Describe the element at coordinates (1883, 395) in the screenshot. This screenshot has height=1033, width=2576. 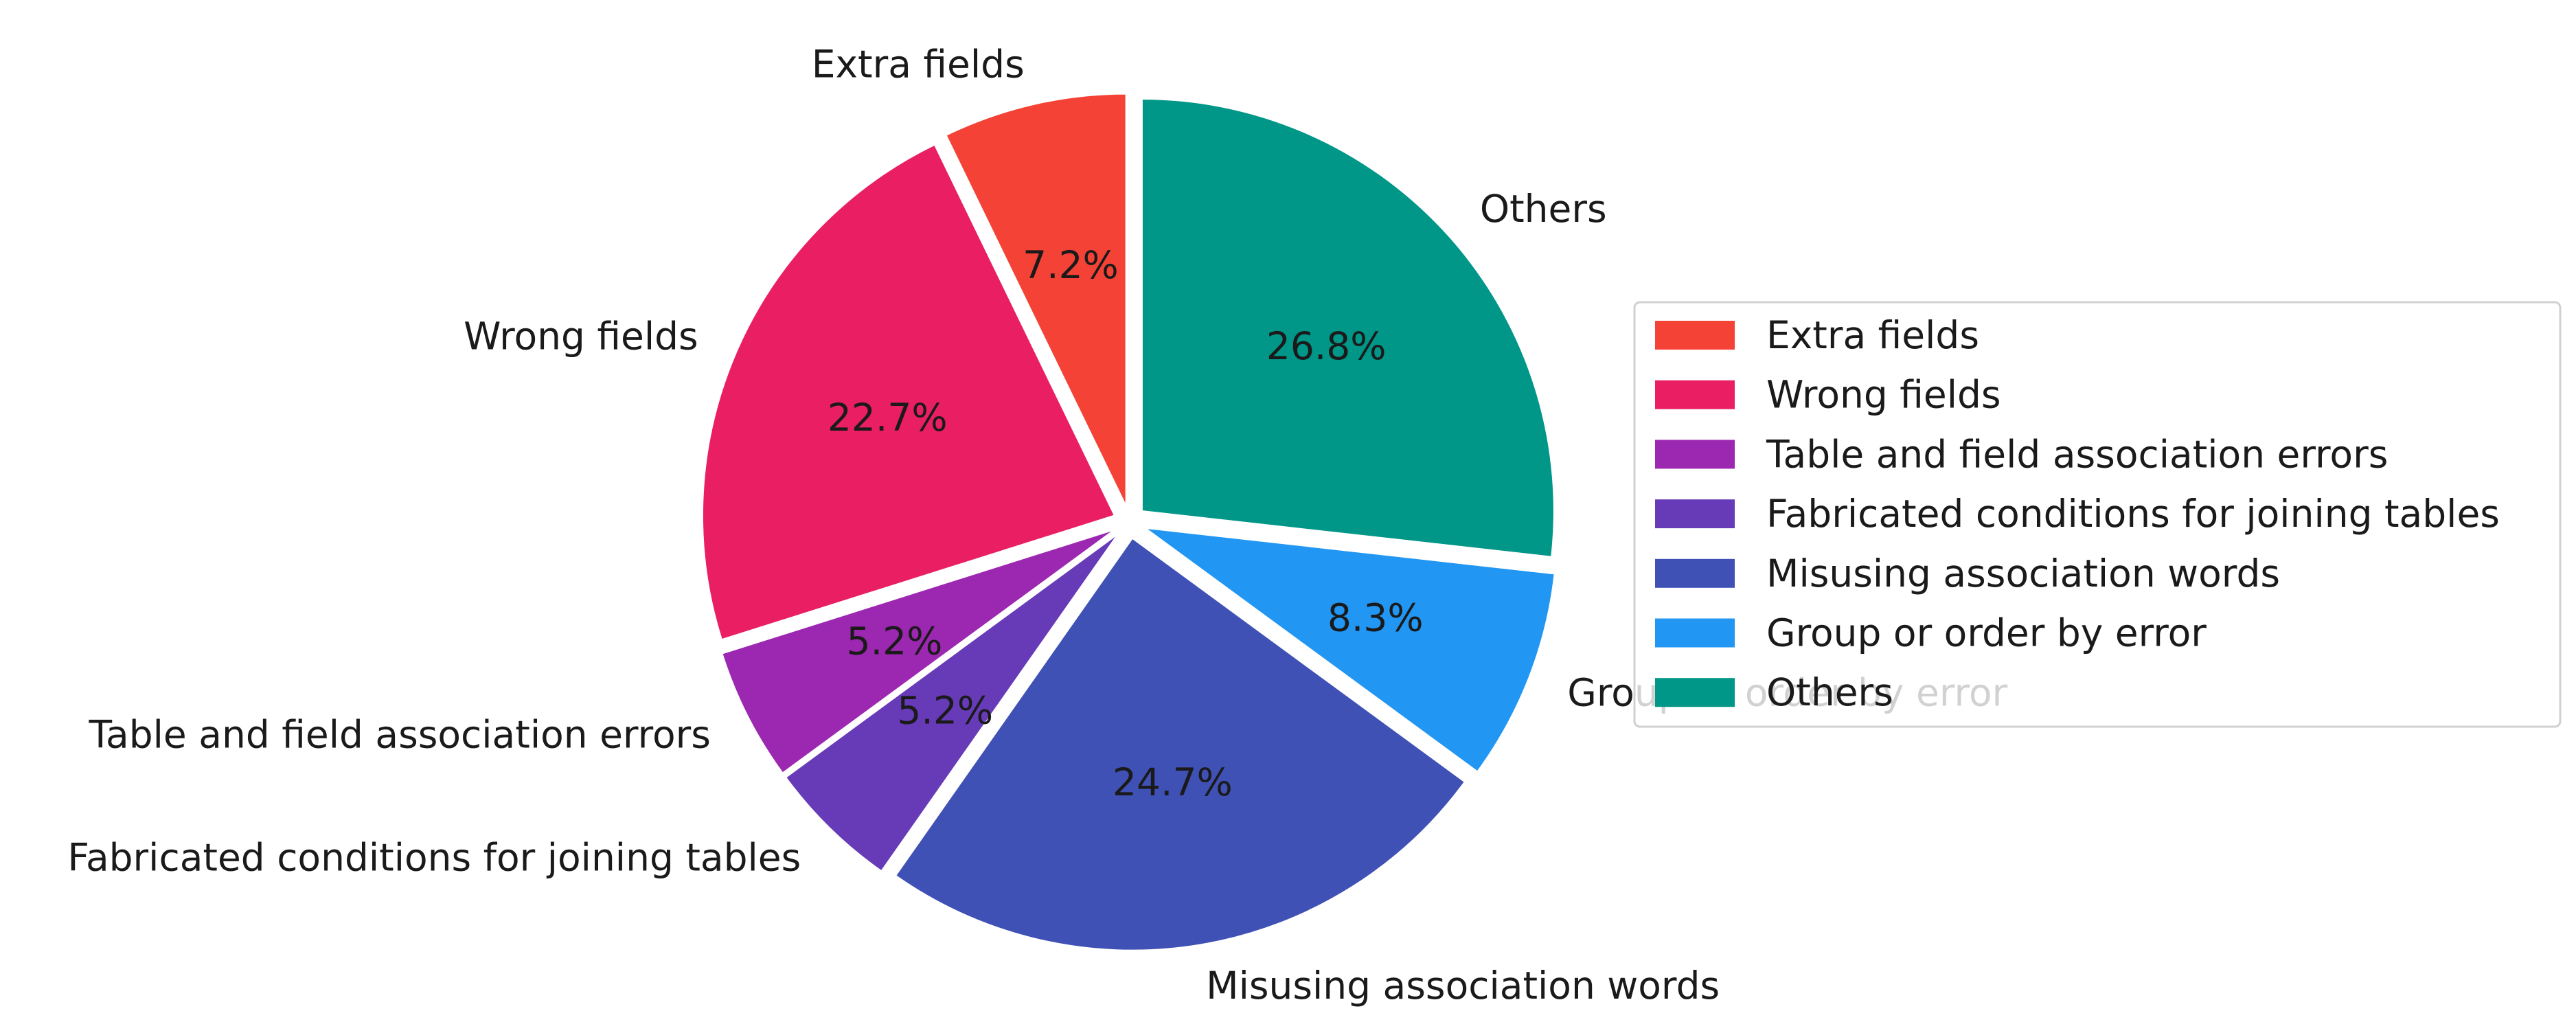
I see `legend-label-wrong-fields: Wrong fields` at that location.